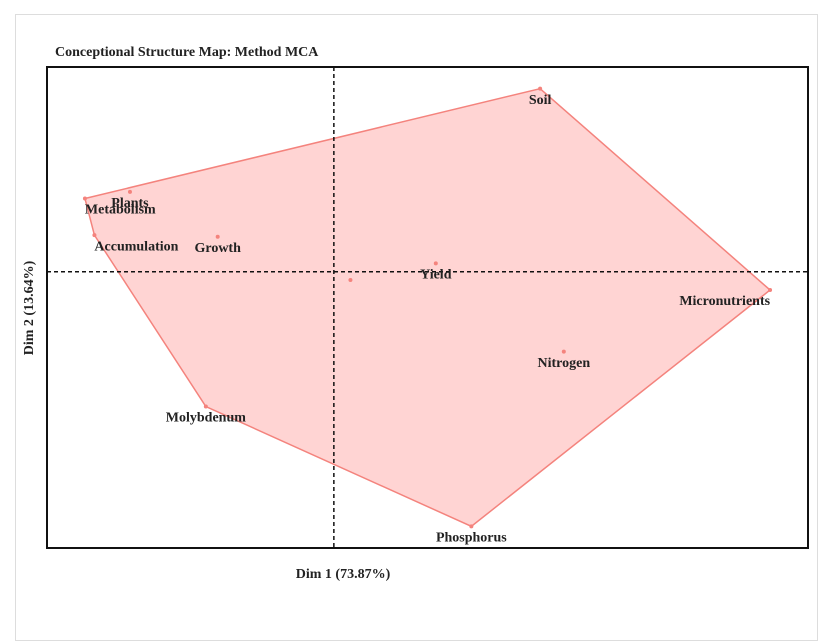  Describe the element at coordinates (130, 203) in the screenshot. I see `point-label: Plants` at that location.